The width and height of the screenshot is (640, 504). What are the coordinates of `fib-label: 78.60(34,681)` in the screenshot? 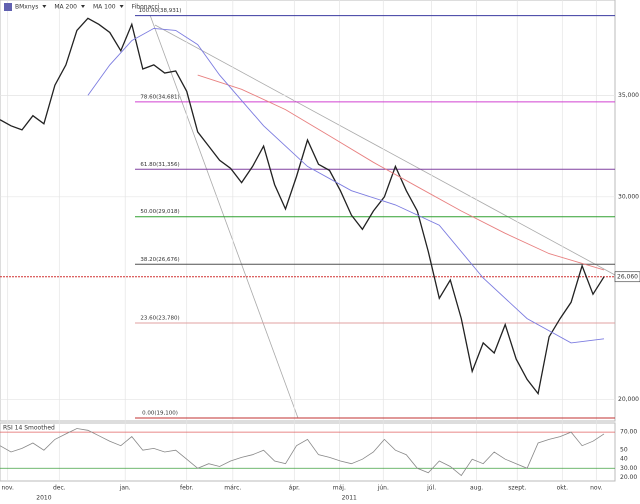 It's located at (159, 97).